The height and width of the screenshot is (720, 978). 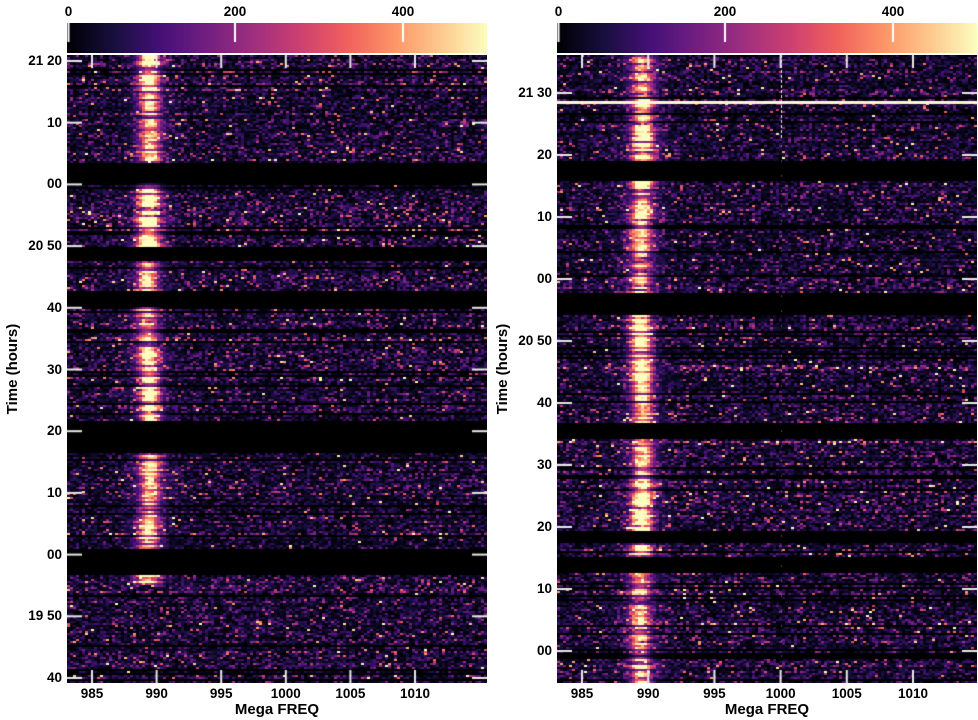 What do you see at coordinates (767, 38) in the screenshot?
I see `colorbar-right` at bounding box center [767, 38].